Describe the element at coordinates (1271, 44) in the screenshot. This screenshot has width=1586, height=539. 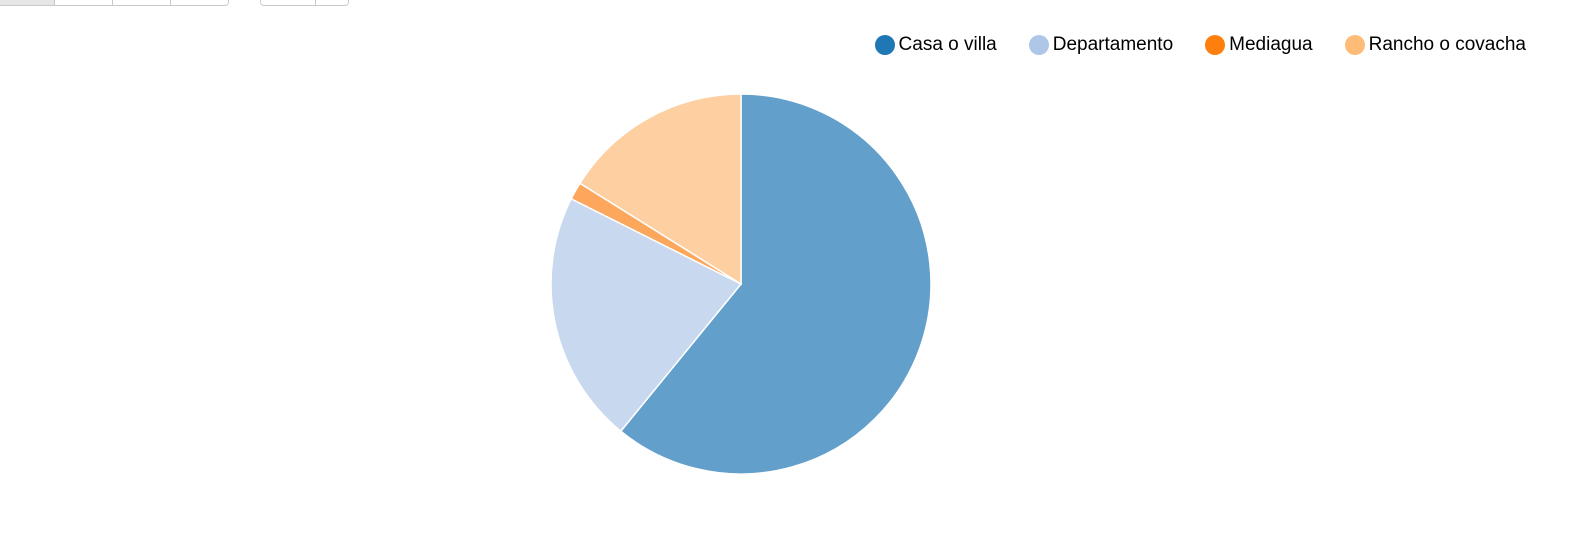
I see `legend-label: Mediagua` at that location.